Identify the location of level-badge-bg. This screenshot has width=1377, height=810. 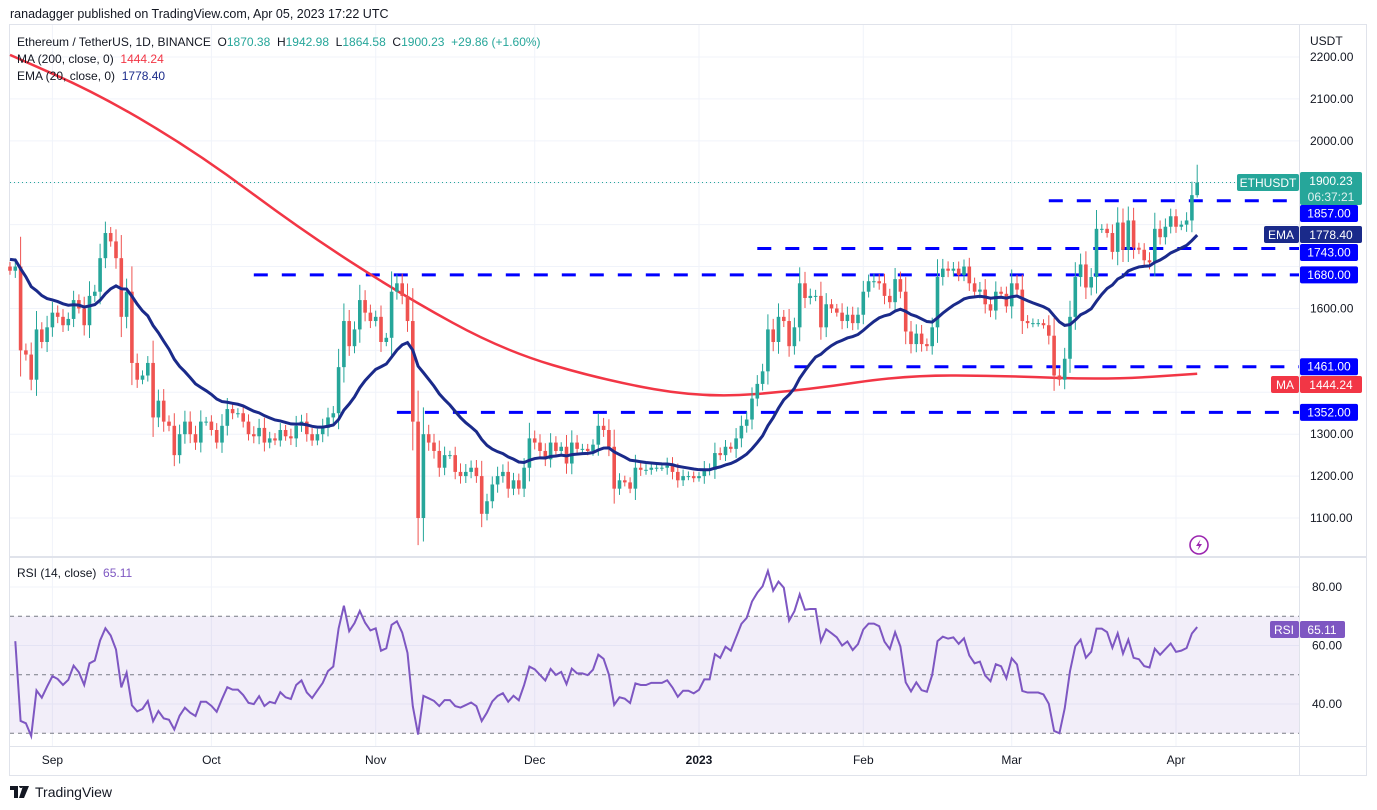
(1329, 412).